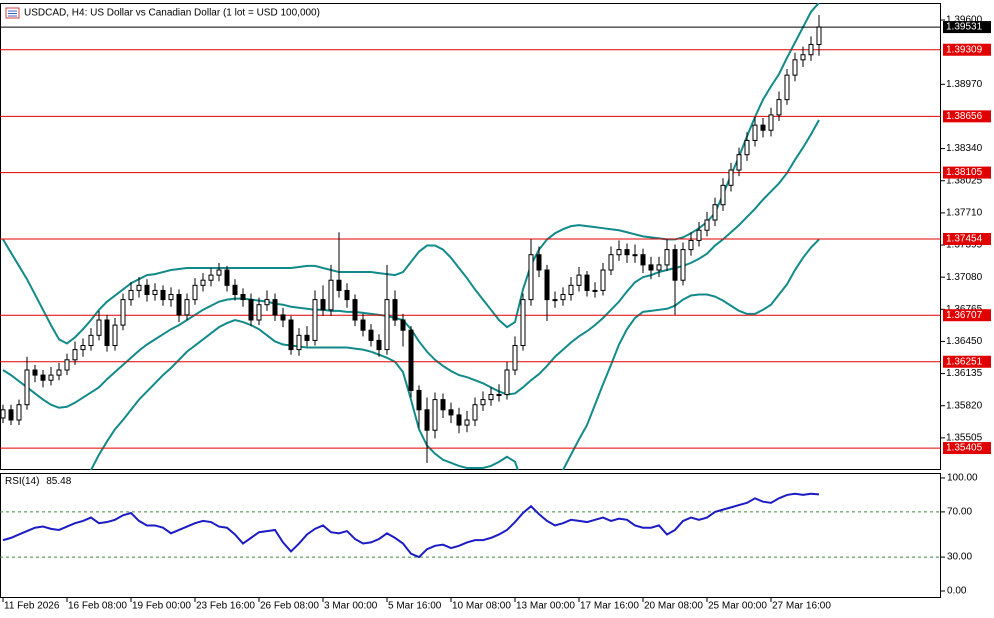  What do you see at coordinates (964, 438) in the screenshot?
I see `y-tick-label: 1.35505` at bounding box center [964, 438].